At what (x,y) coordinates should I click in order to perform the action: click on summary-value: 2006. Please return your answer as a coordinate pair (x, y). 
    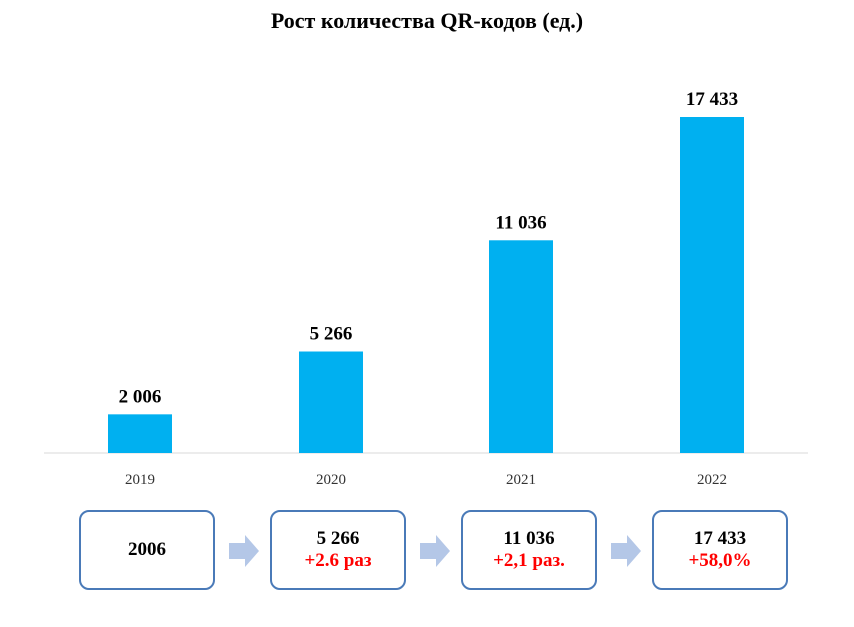
    Looking at the image, I should click on (147, 549).